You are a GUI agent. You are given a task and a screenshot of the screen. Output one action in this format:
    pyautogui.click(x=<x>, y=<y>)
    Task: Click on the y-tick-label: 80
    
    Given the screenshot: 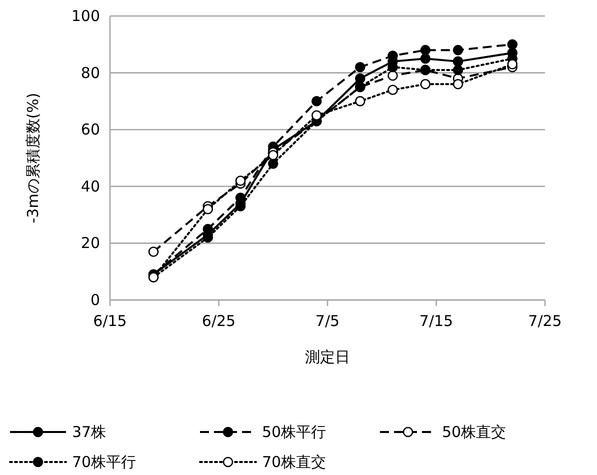 What is the action you would take?
    pyautogui.click(x=90, y=73)
    